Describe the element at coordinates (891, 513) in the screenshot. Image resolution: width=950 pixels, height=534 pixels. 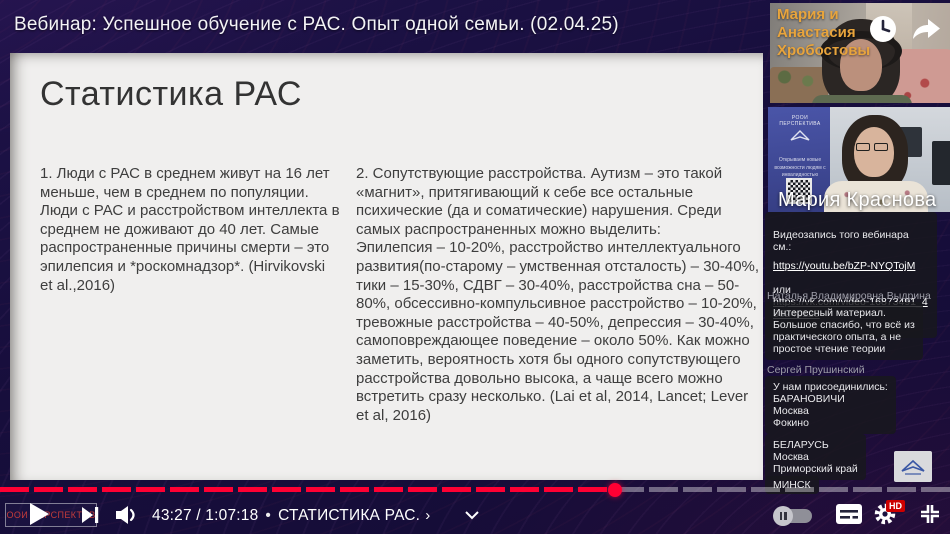
I see `settings-gear-icon: HD` at that location.